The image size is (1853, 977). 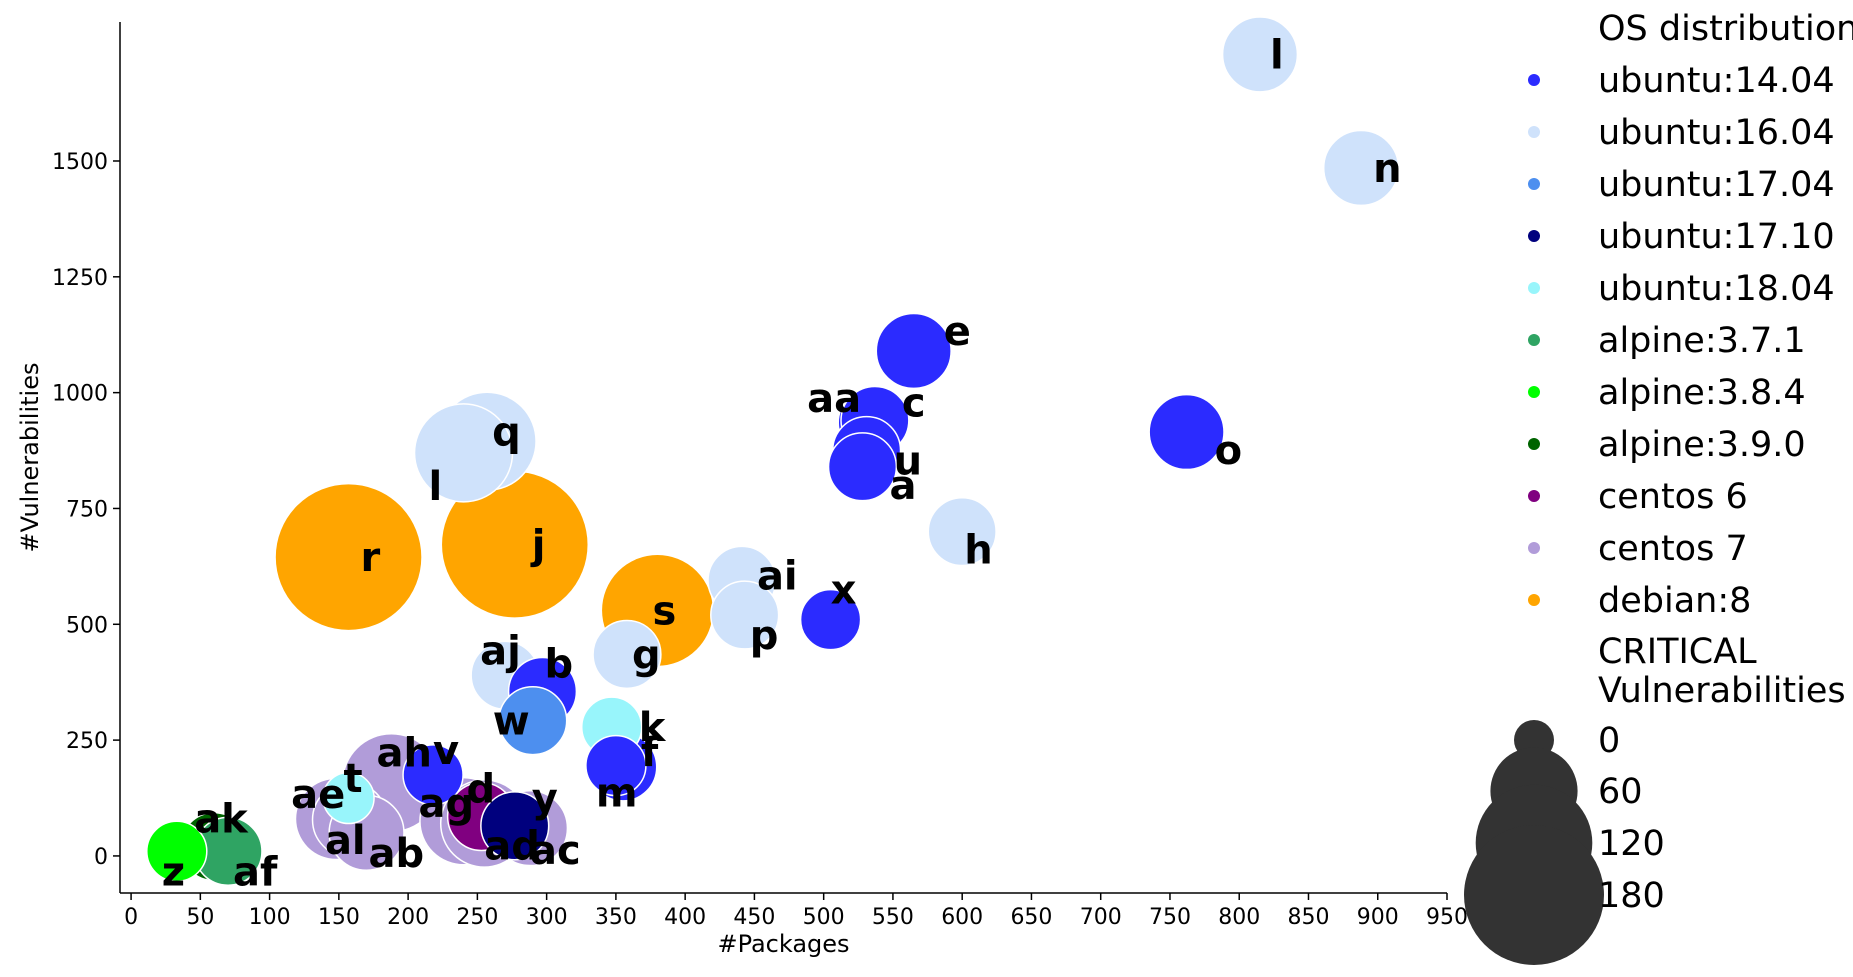 I want to click on x-tick-label: 350, so click(x=616, y=917).